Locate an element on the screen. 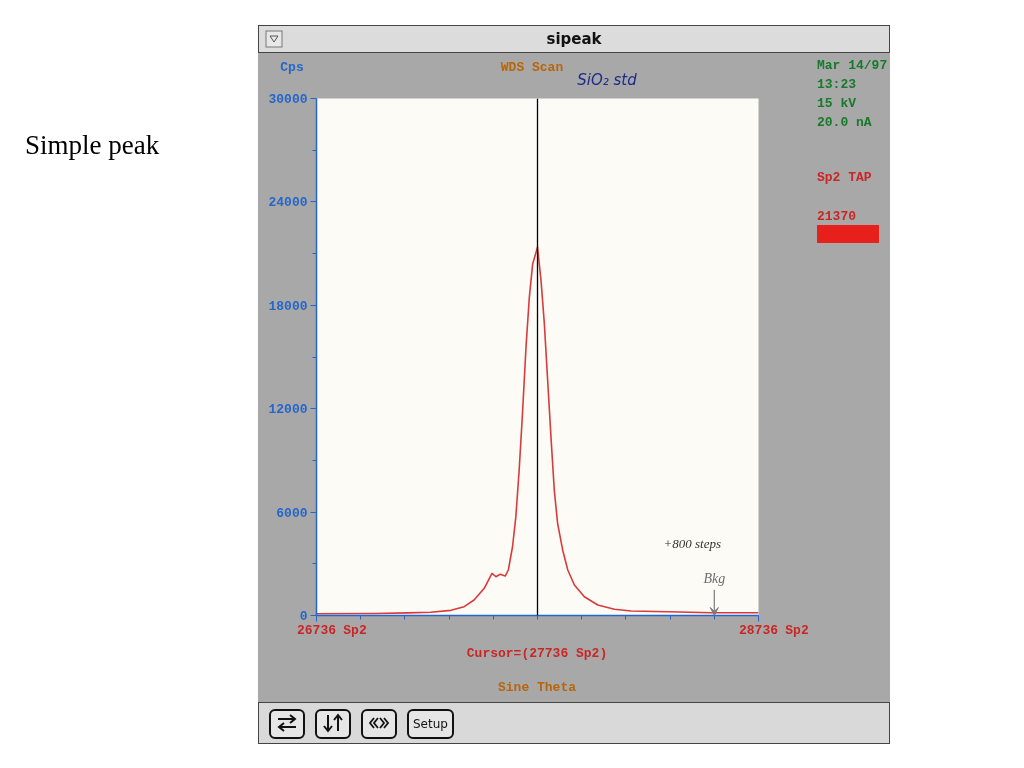  x-tick-label: 26736 is located at coordinates (317, 630).